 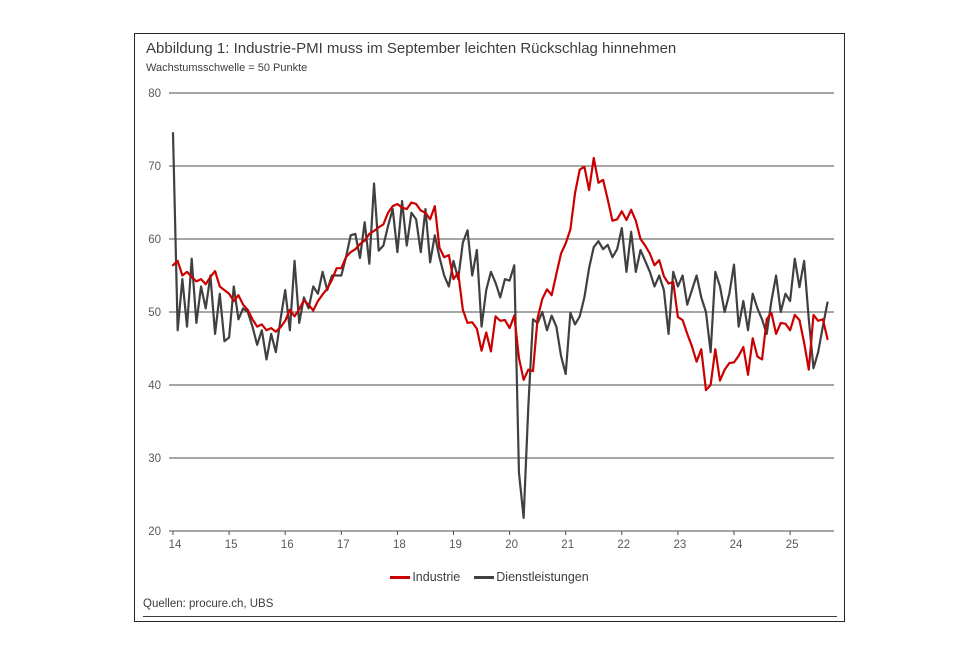 What do you see at coordinates (154, 386) in the screenshot?
I see `y-tick-label-40: 40` at bounding box center [154, 386].